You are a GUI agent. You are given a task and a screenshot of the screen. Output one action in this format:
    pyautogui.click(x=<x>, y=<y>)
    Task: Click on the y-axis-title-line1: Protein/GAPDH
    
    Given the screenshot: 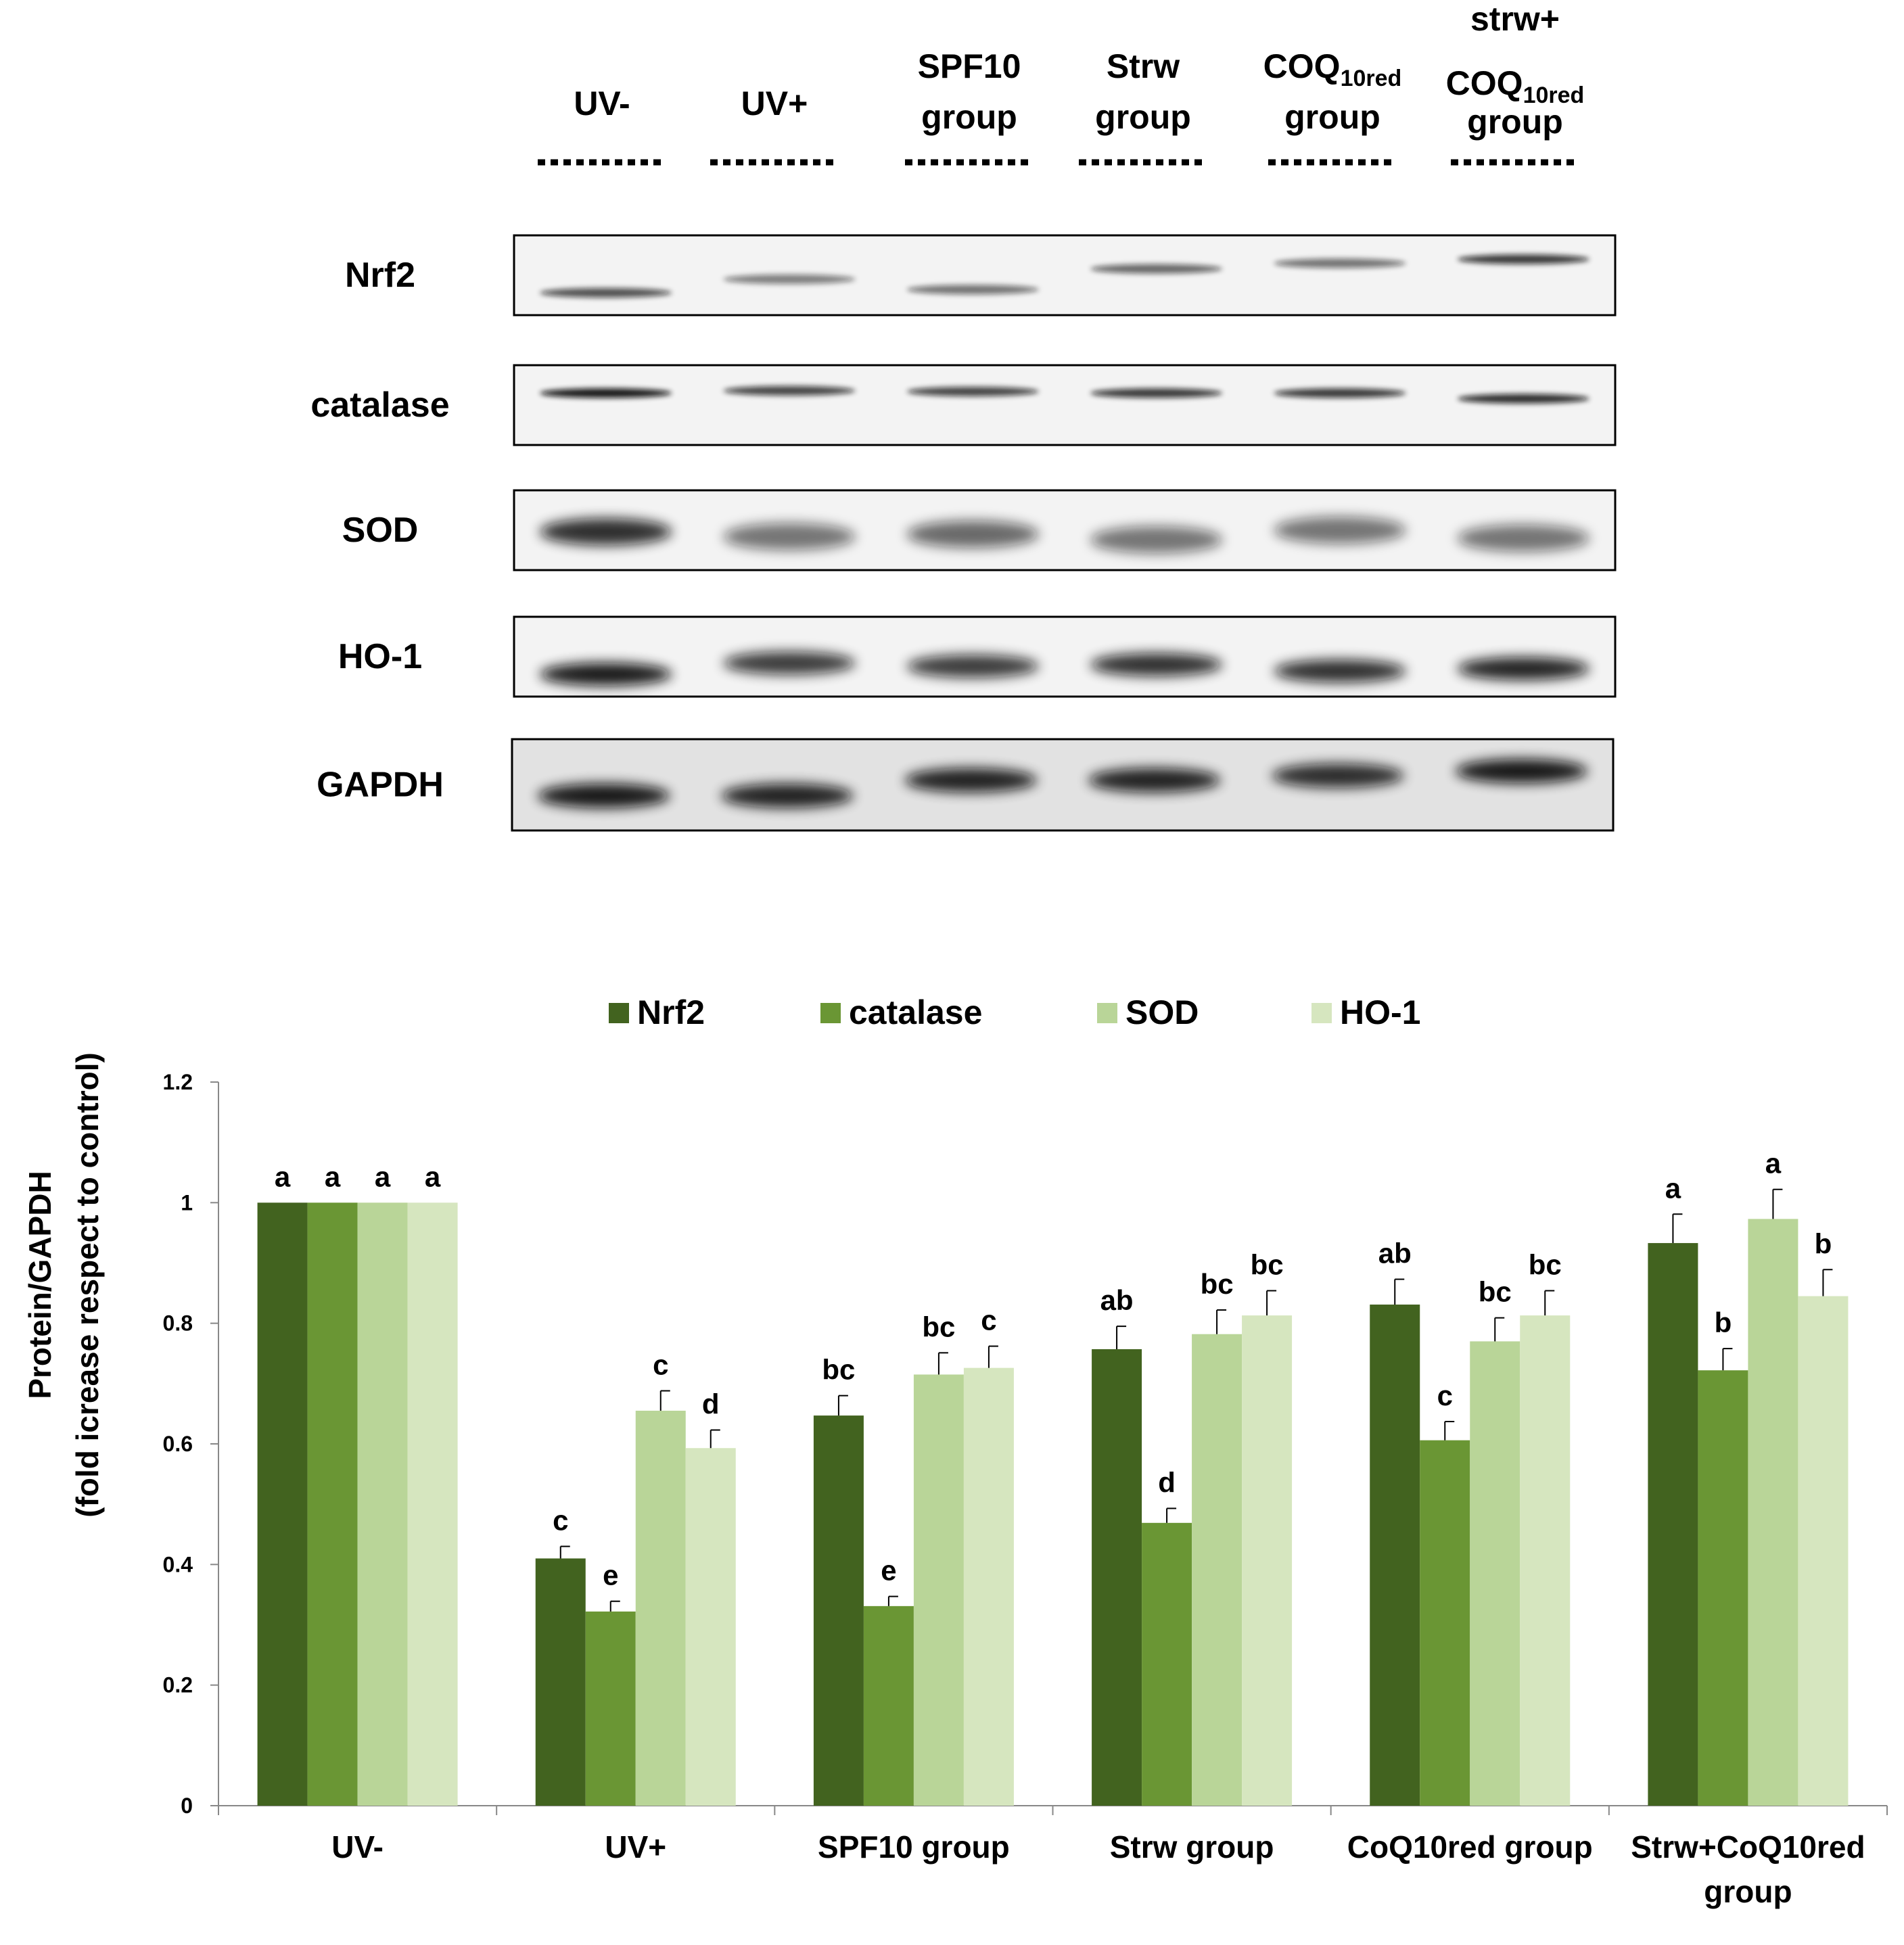 What is the action you would take?
    pyautogui.click(x=39, y=1285)
    